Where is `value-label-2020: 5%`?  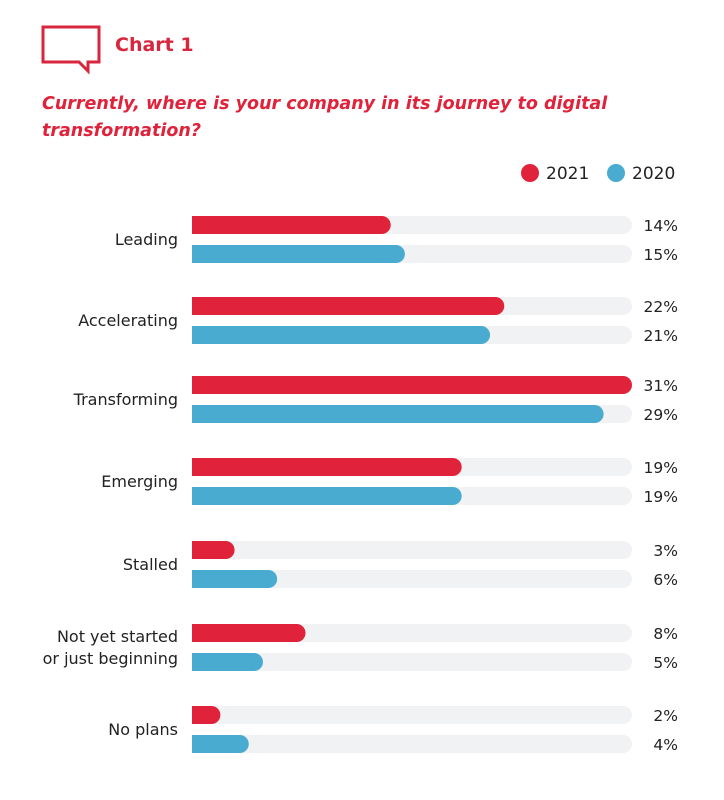
value-label-2020: 5% is located at coordinates (665, 663).